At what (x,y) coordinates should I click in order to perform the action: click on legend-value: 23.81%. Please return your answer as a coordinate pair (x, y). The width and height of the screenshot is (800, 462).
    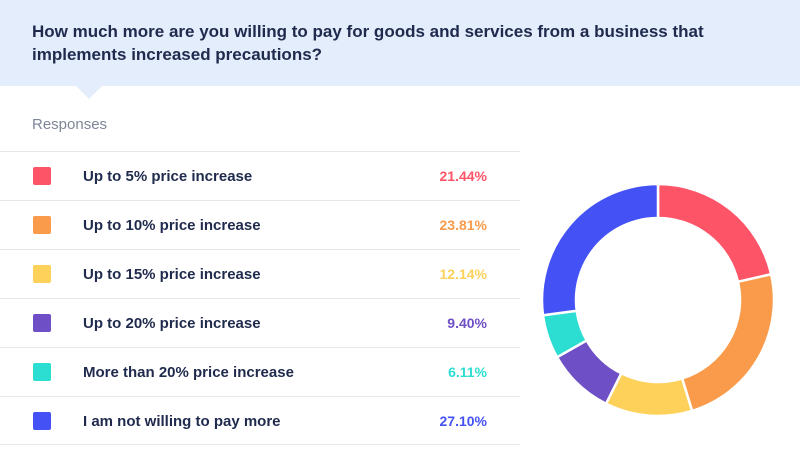
    Looking at the image, I should click on (463, 225).